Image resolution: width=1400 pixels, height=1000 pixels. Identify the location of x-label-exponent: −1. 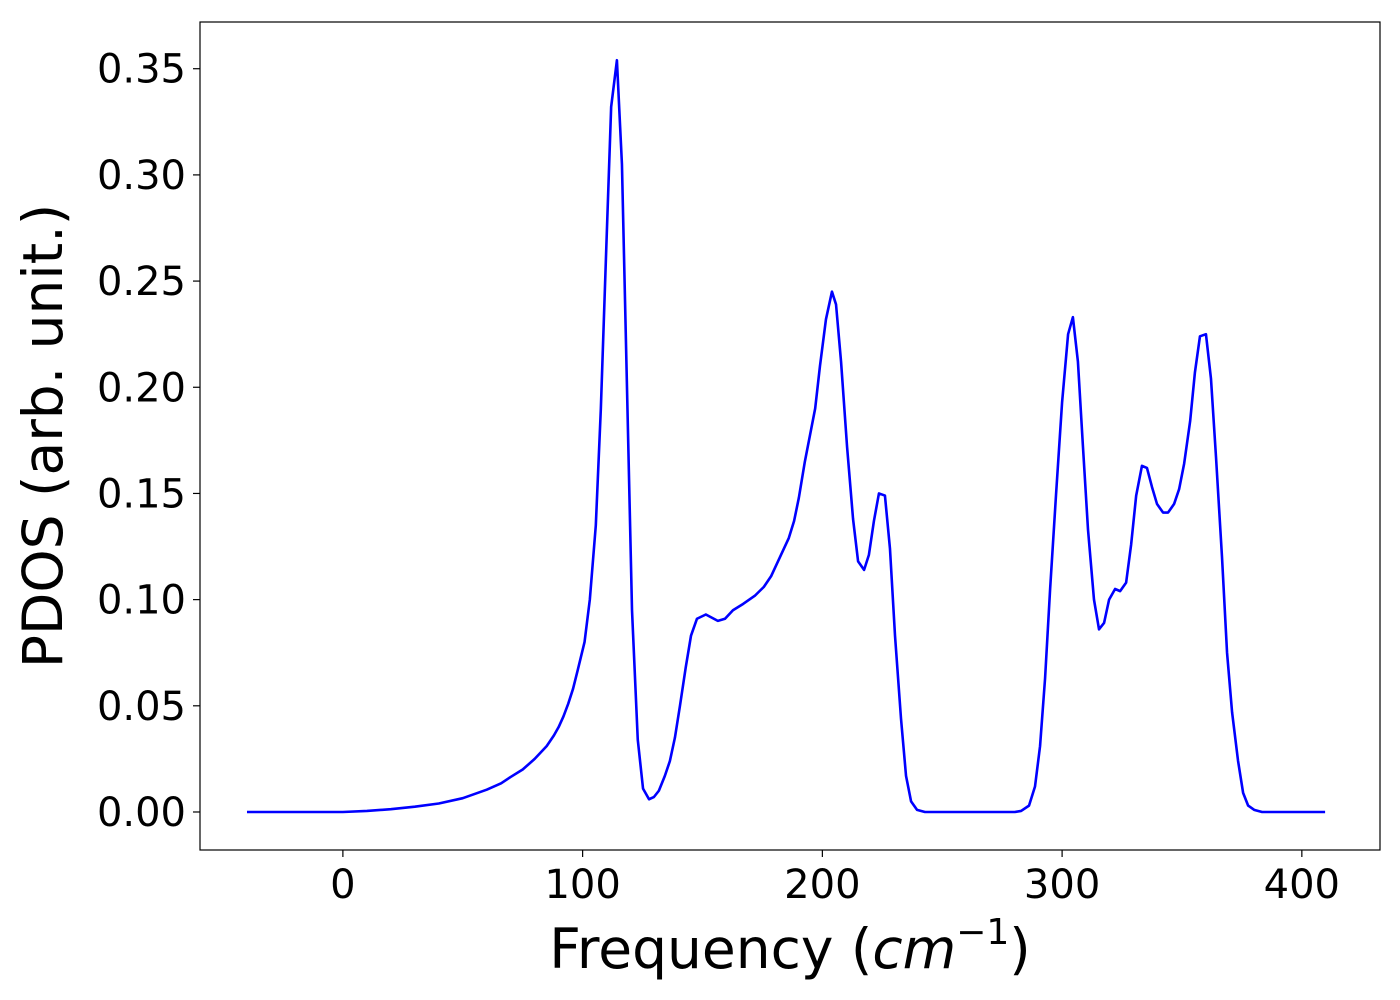
(982, 932).